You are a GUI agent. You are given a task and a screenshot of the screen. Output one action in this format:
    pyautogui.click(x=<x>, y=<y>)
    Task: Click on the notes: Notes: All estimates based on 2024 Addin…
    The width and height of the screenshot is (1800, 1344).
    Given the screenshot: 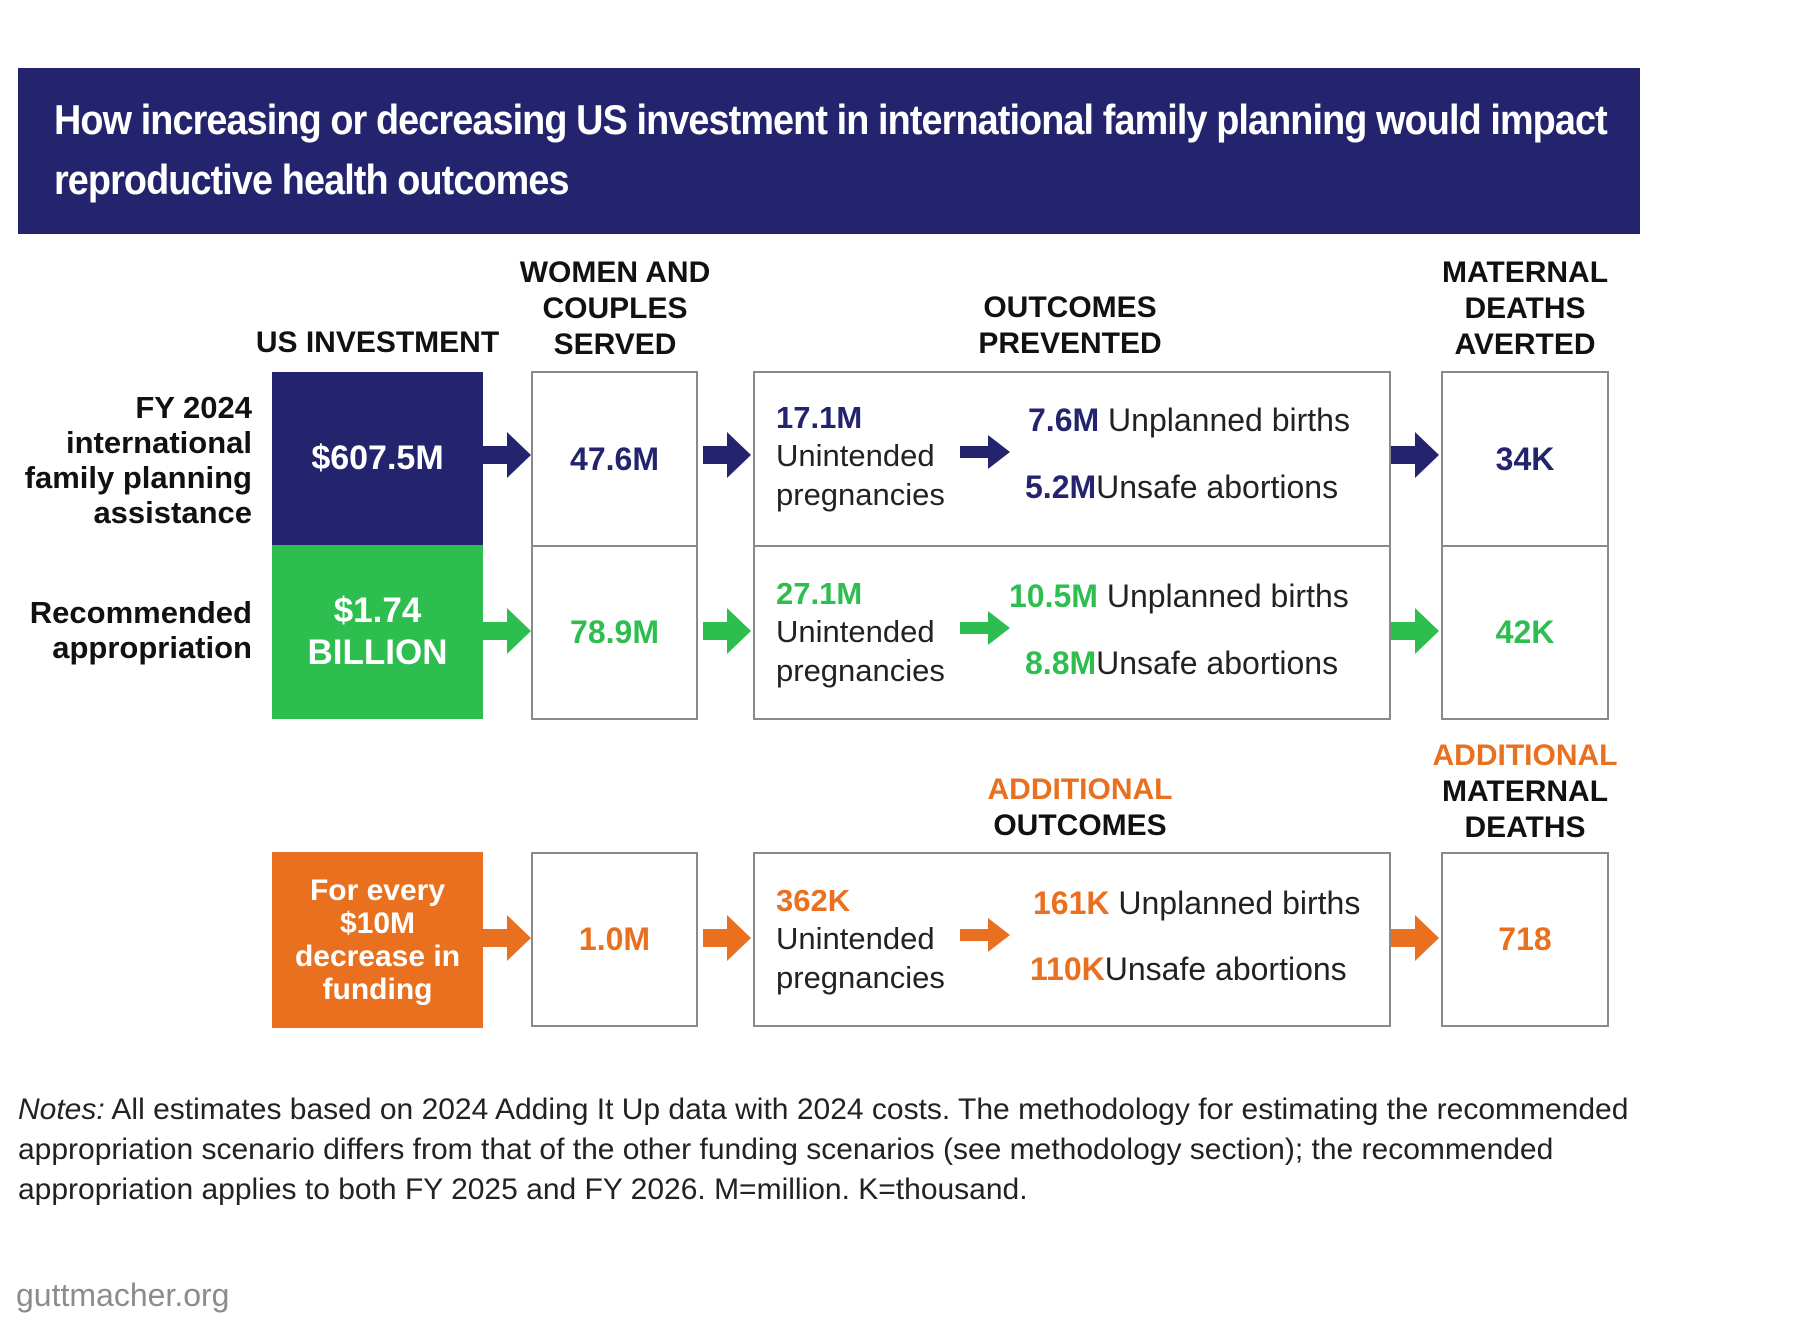 What is the action you would take?
    pyautogui.click(x=828, y=1150)
    